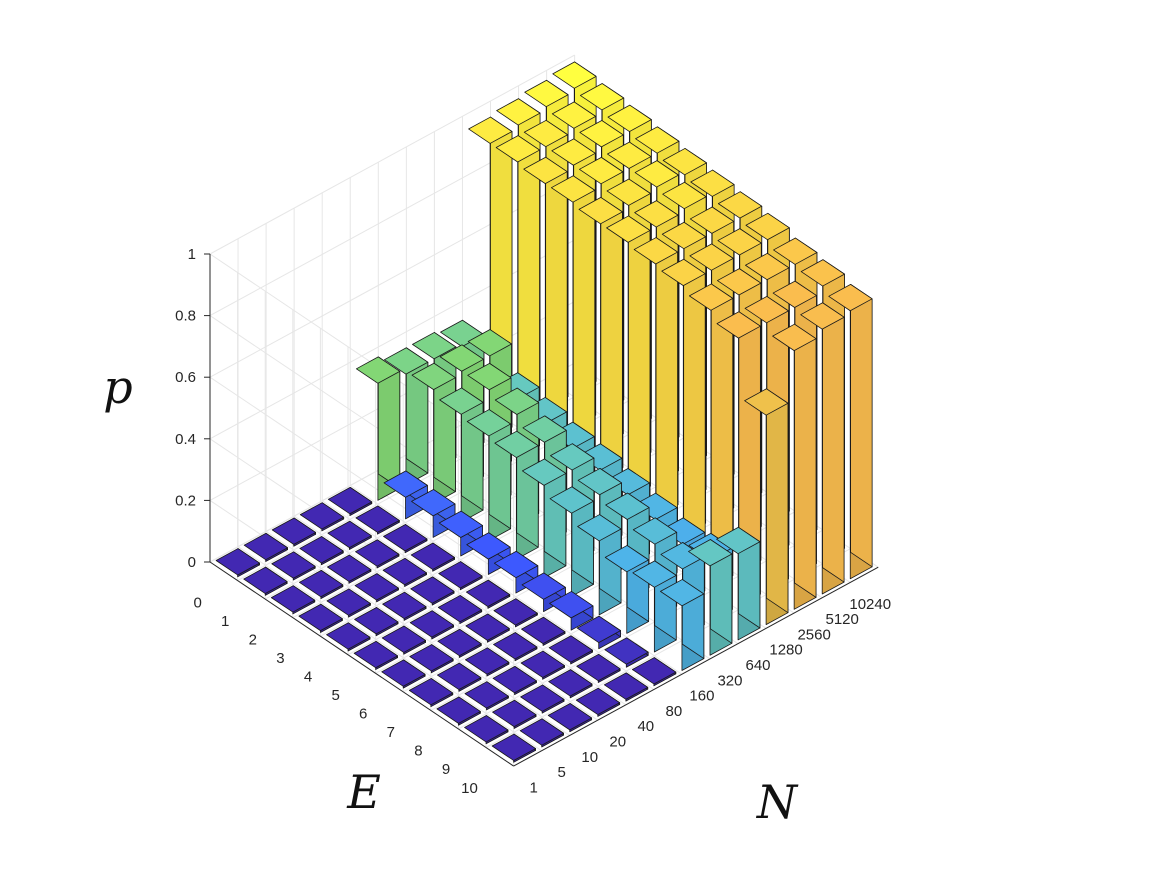 This screenshot has height=875, width=1166. I want to click on x-tick-label: 20, so click(617, 742).